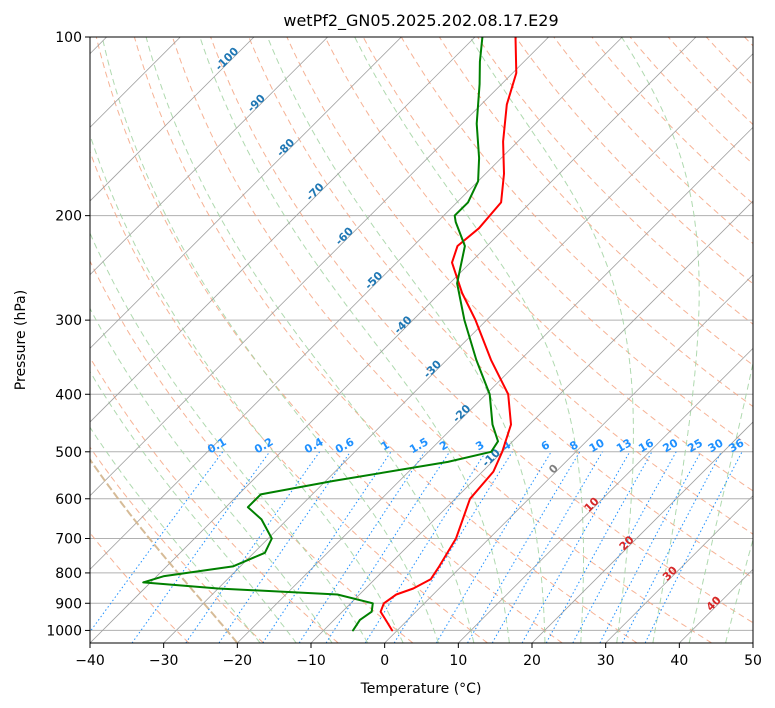 This screenshot has width=775, height=708. What do you see at coordinates (68, 500) in the screenshot?
I see `y-tick-label: 600` at bounding box center [68, 500].